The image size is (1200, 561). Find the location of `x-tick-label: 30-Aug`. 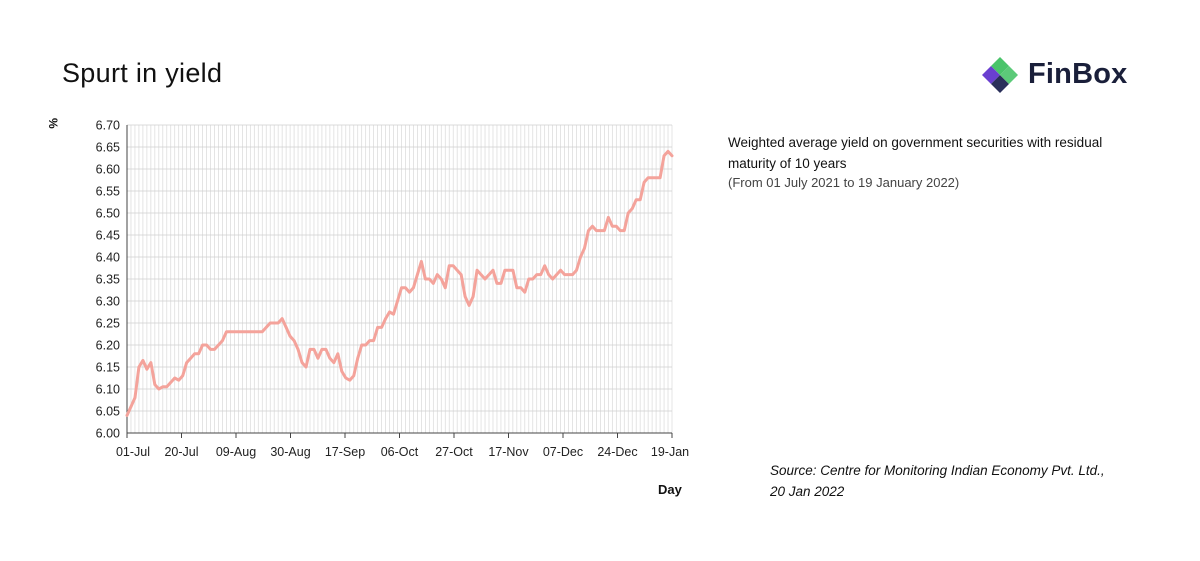

x-tick-label: 30-Aug is located at coordinates (290, 452).